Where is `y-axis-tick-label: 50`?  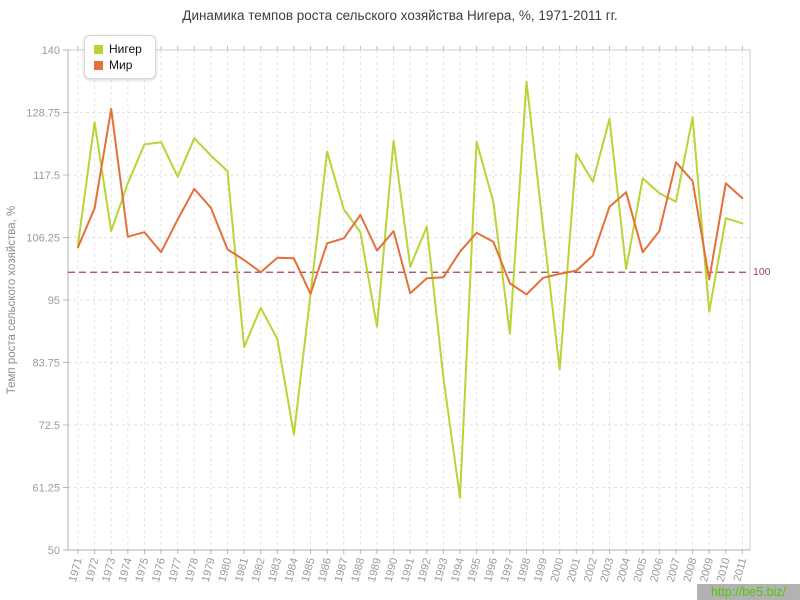 y-axis-tick-label: 50 is located at coordinates (54, 551).